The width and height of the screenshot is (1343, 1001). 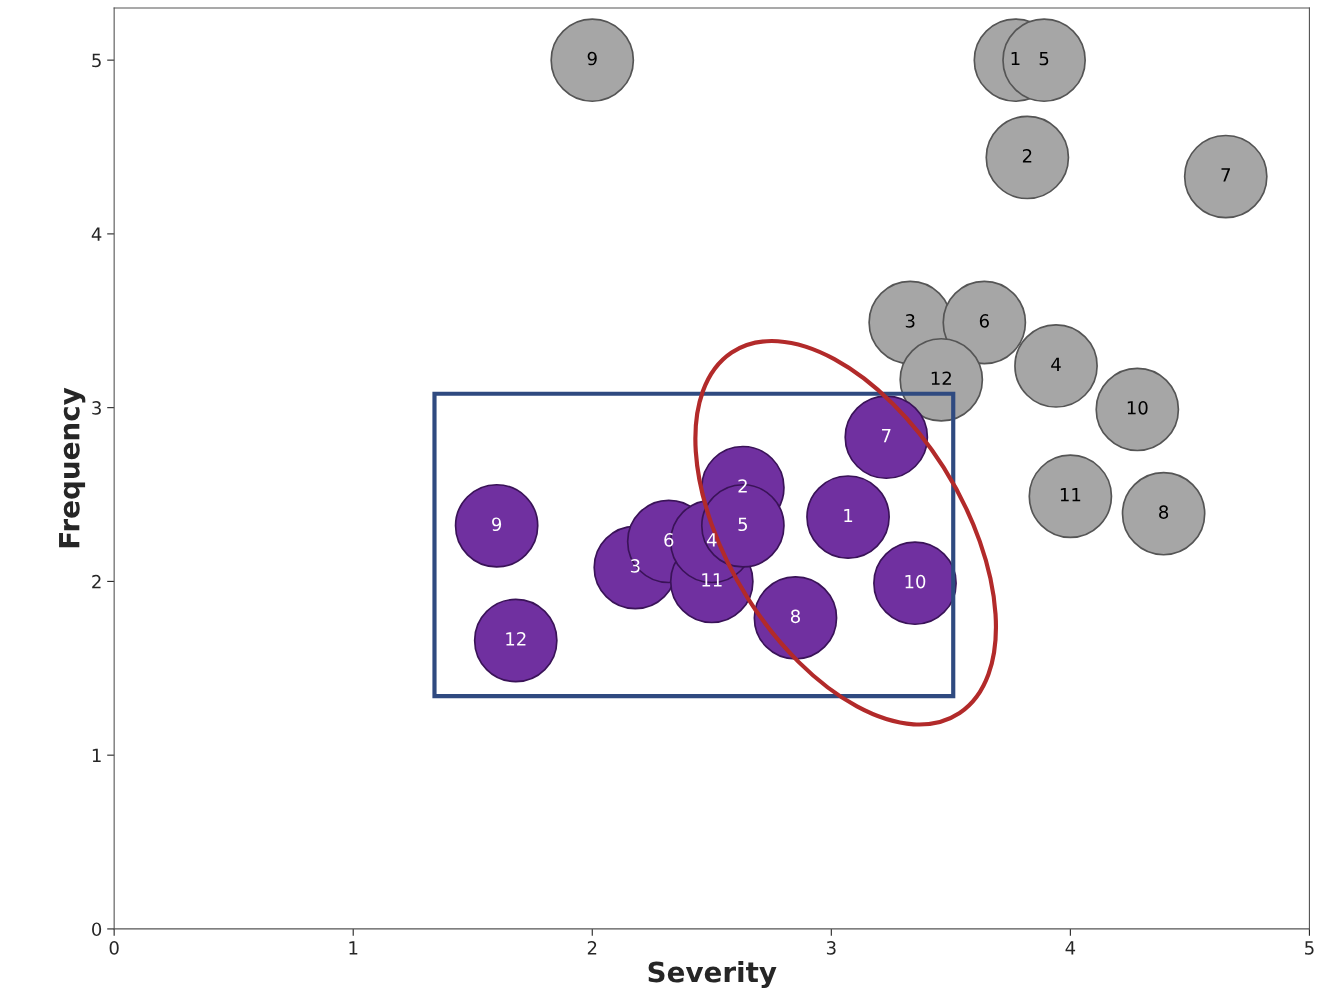 I want to click on x-axis-title: Severity, so click(x=712, y=974).